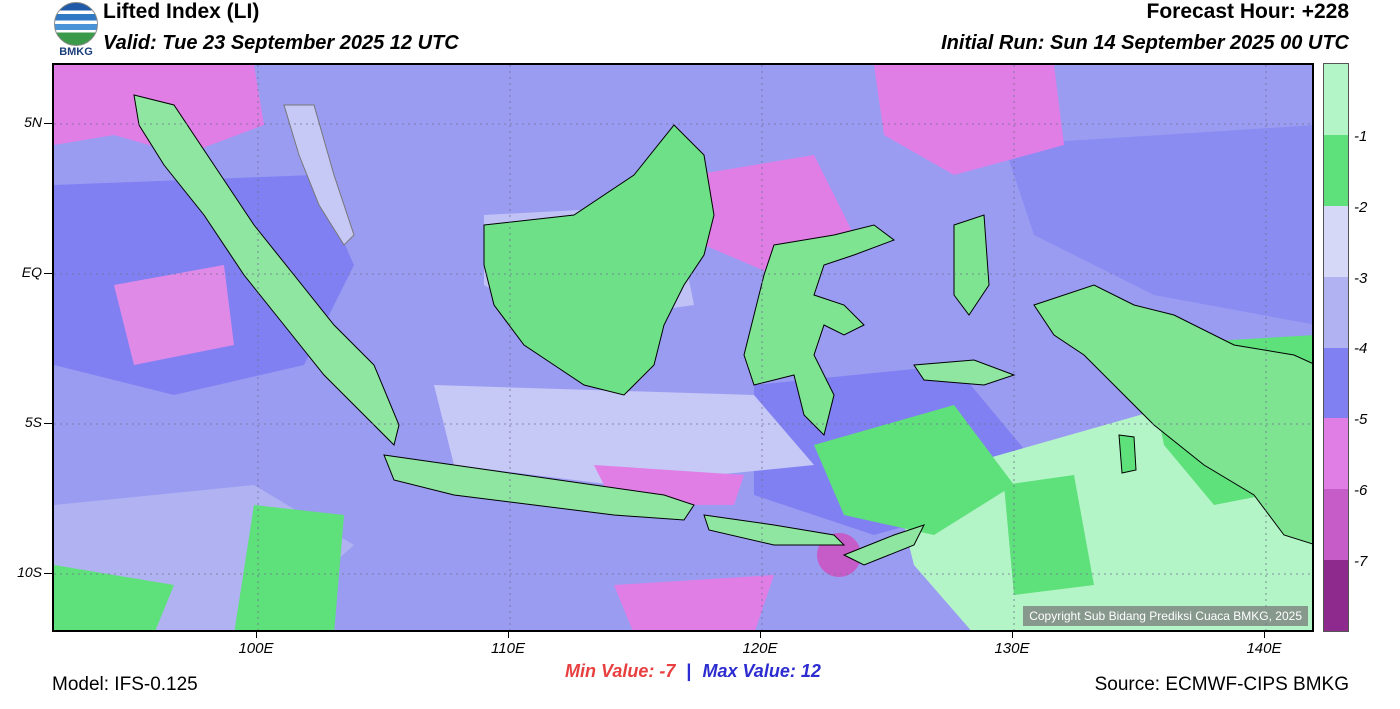 This screenshot has height=709, width=1400. I want to click on colorbar-label: -4, so click(1361, 348).